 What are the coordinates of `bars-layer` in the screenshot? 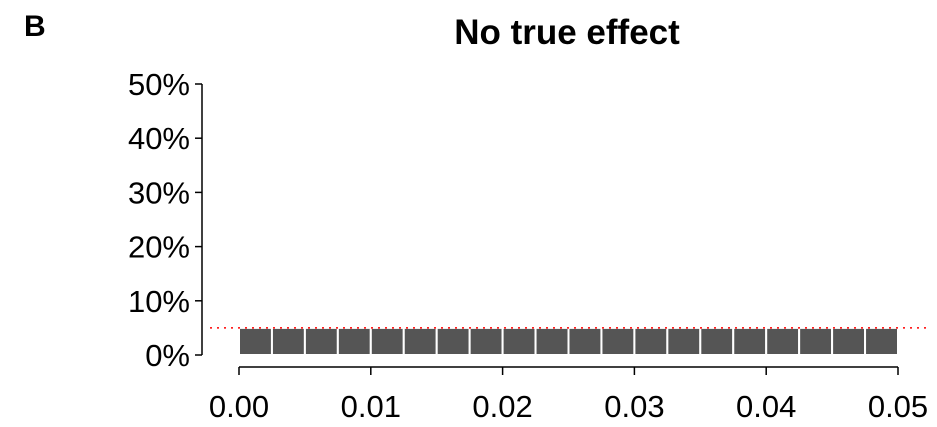 It's located at (568, 341).